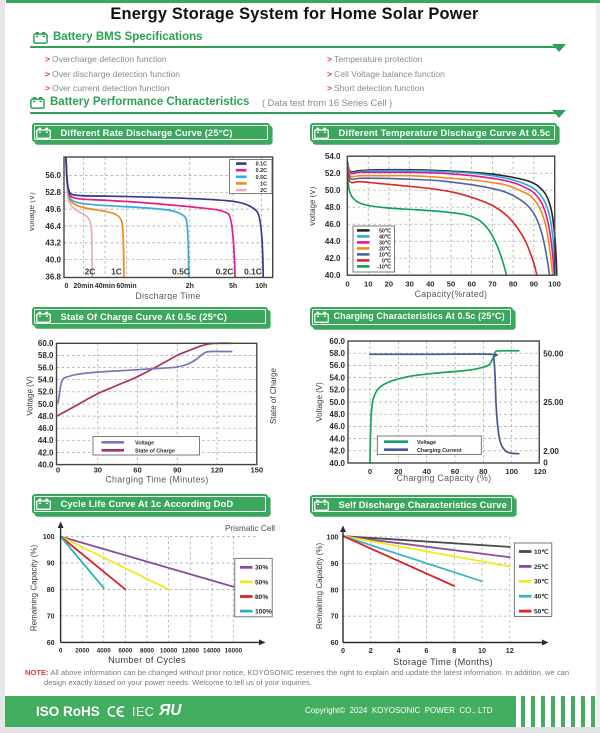  Describe the element at coordinates (553, 402) in the screenshot. I see `svg-text: 25.00` at that location.